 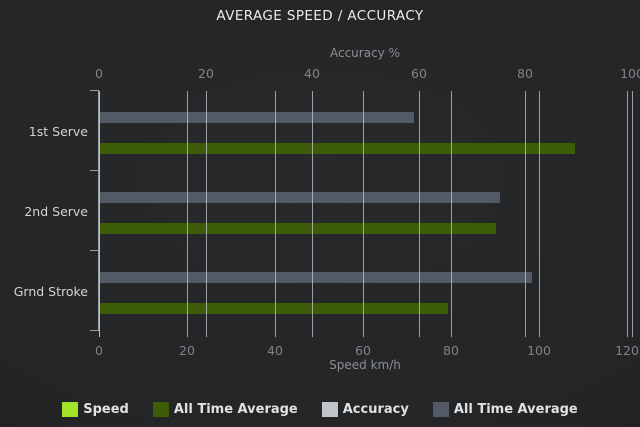 I want to click on legend-label: Speed, so click(x=106, y=409).